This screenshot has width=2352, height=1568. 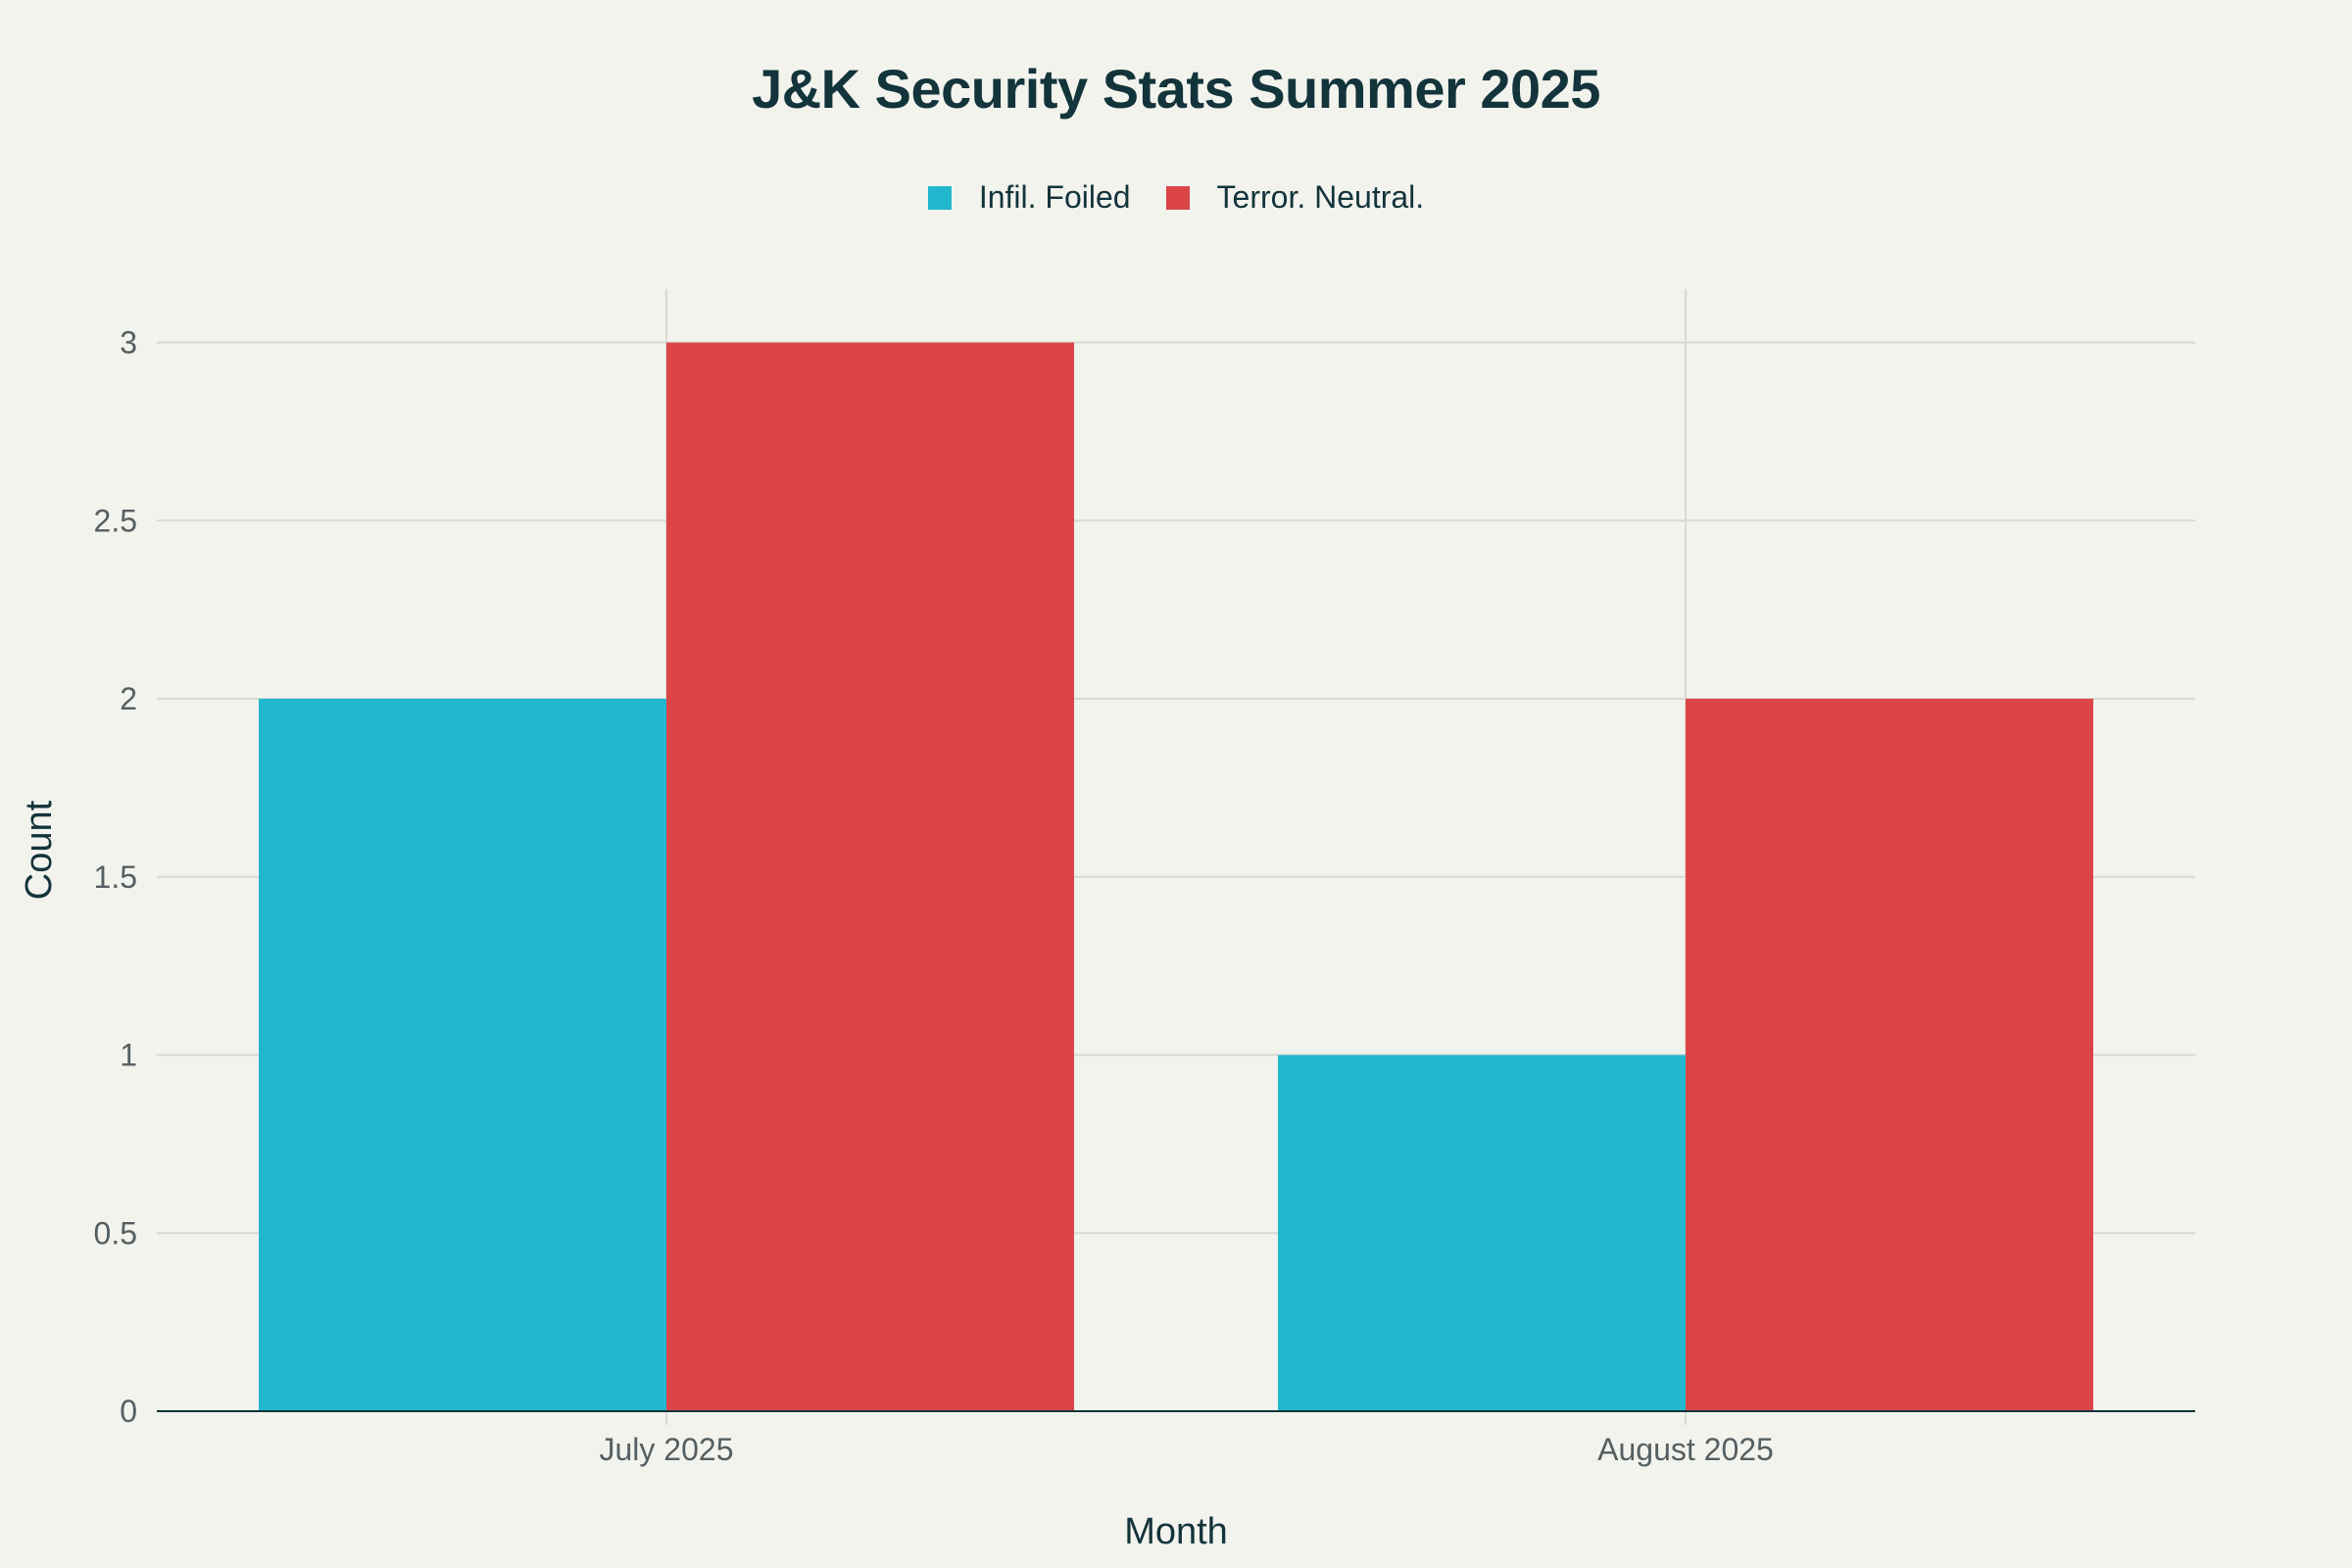 What do you see at coordinates (667, 1449) in the screenshot?
I see `x-tick-label: July 2025` at bounding box center [667, 1449].